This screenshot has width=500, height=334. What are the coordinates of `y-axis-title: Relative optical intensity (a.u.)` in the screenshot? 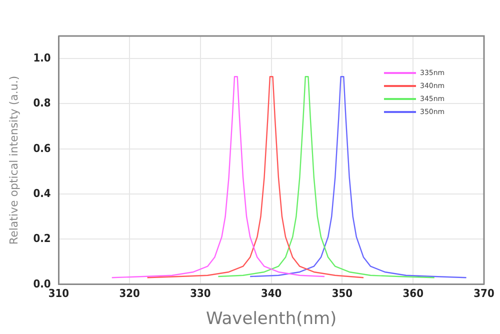 It's located at (13, 160).